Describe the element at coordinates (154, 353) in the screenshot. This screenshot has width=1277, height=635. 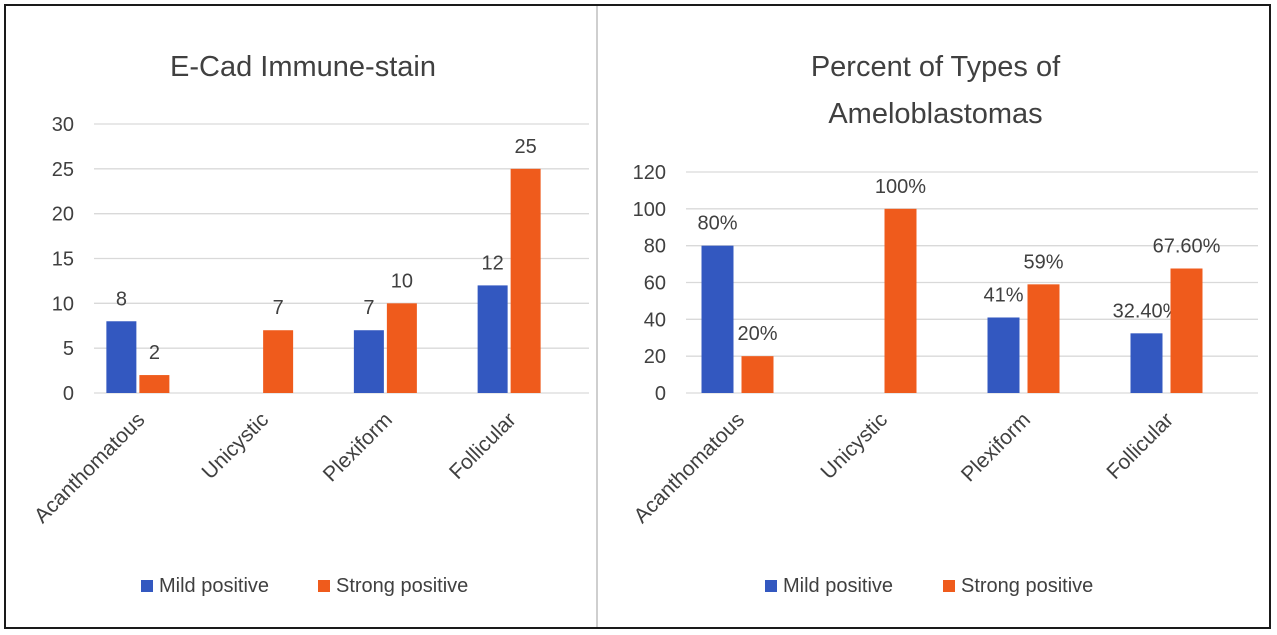
I see `data-label: 2` at that location.